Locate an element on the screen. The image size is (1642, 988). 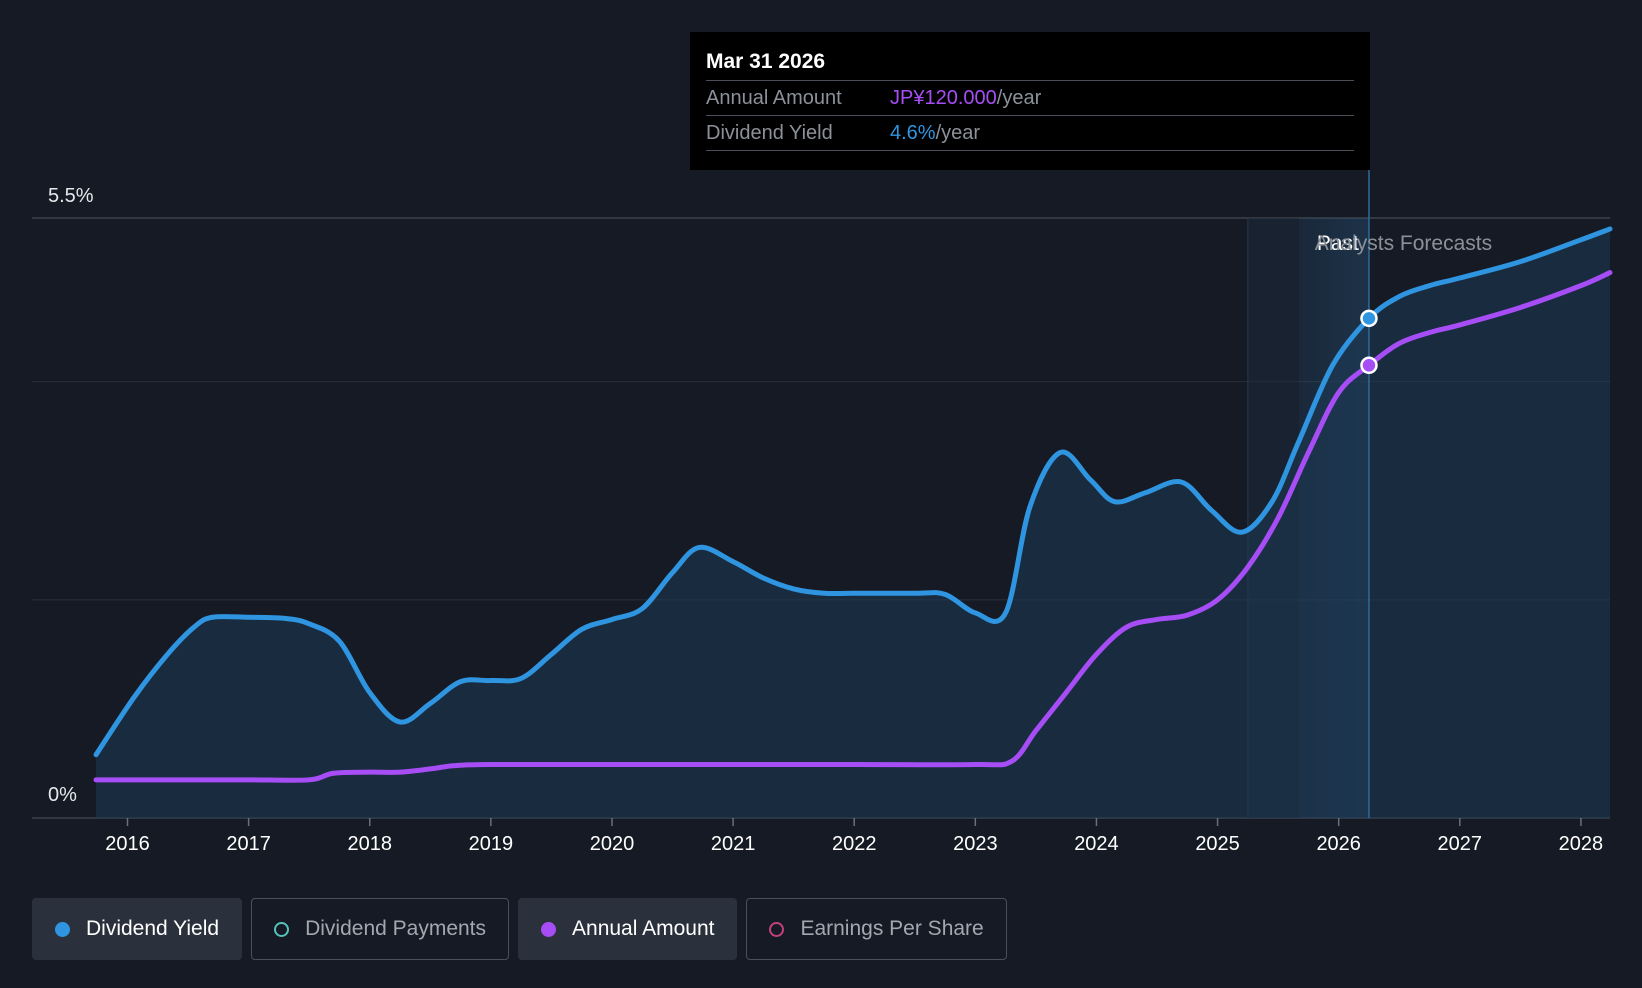
tooltip-date: Mar 31 2026 is located at coordinates (1030, 62).